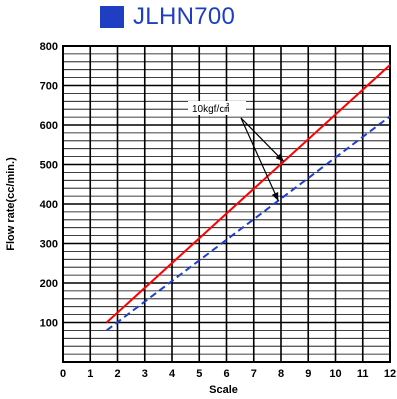 The image size is (397, 399). Describe the element at coordinates (117, 374) in the screenshot. I see `x-tick-label: 2` at that location.